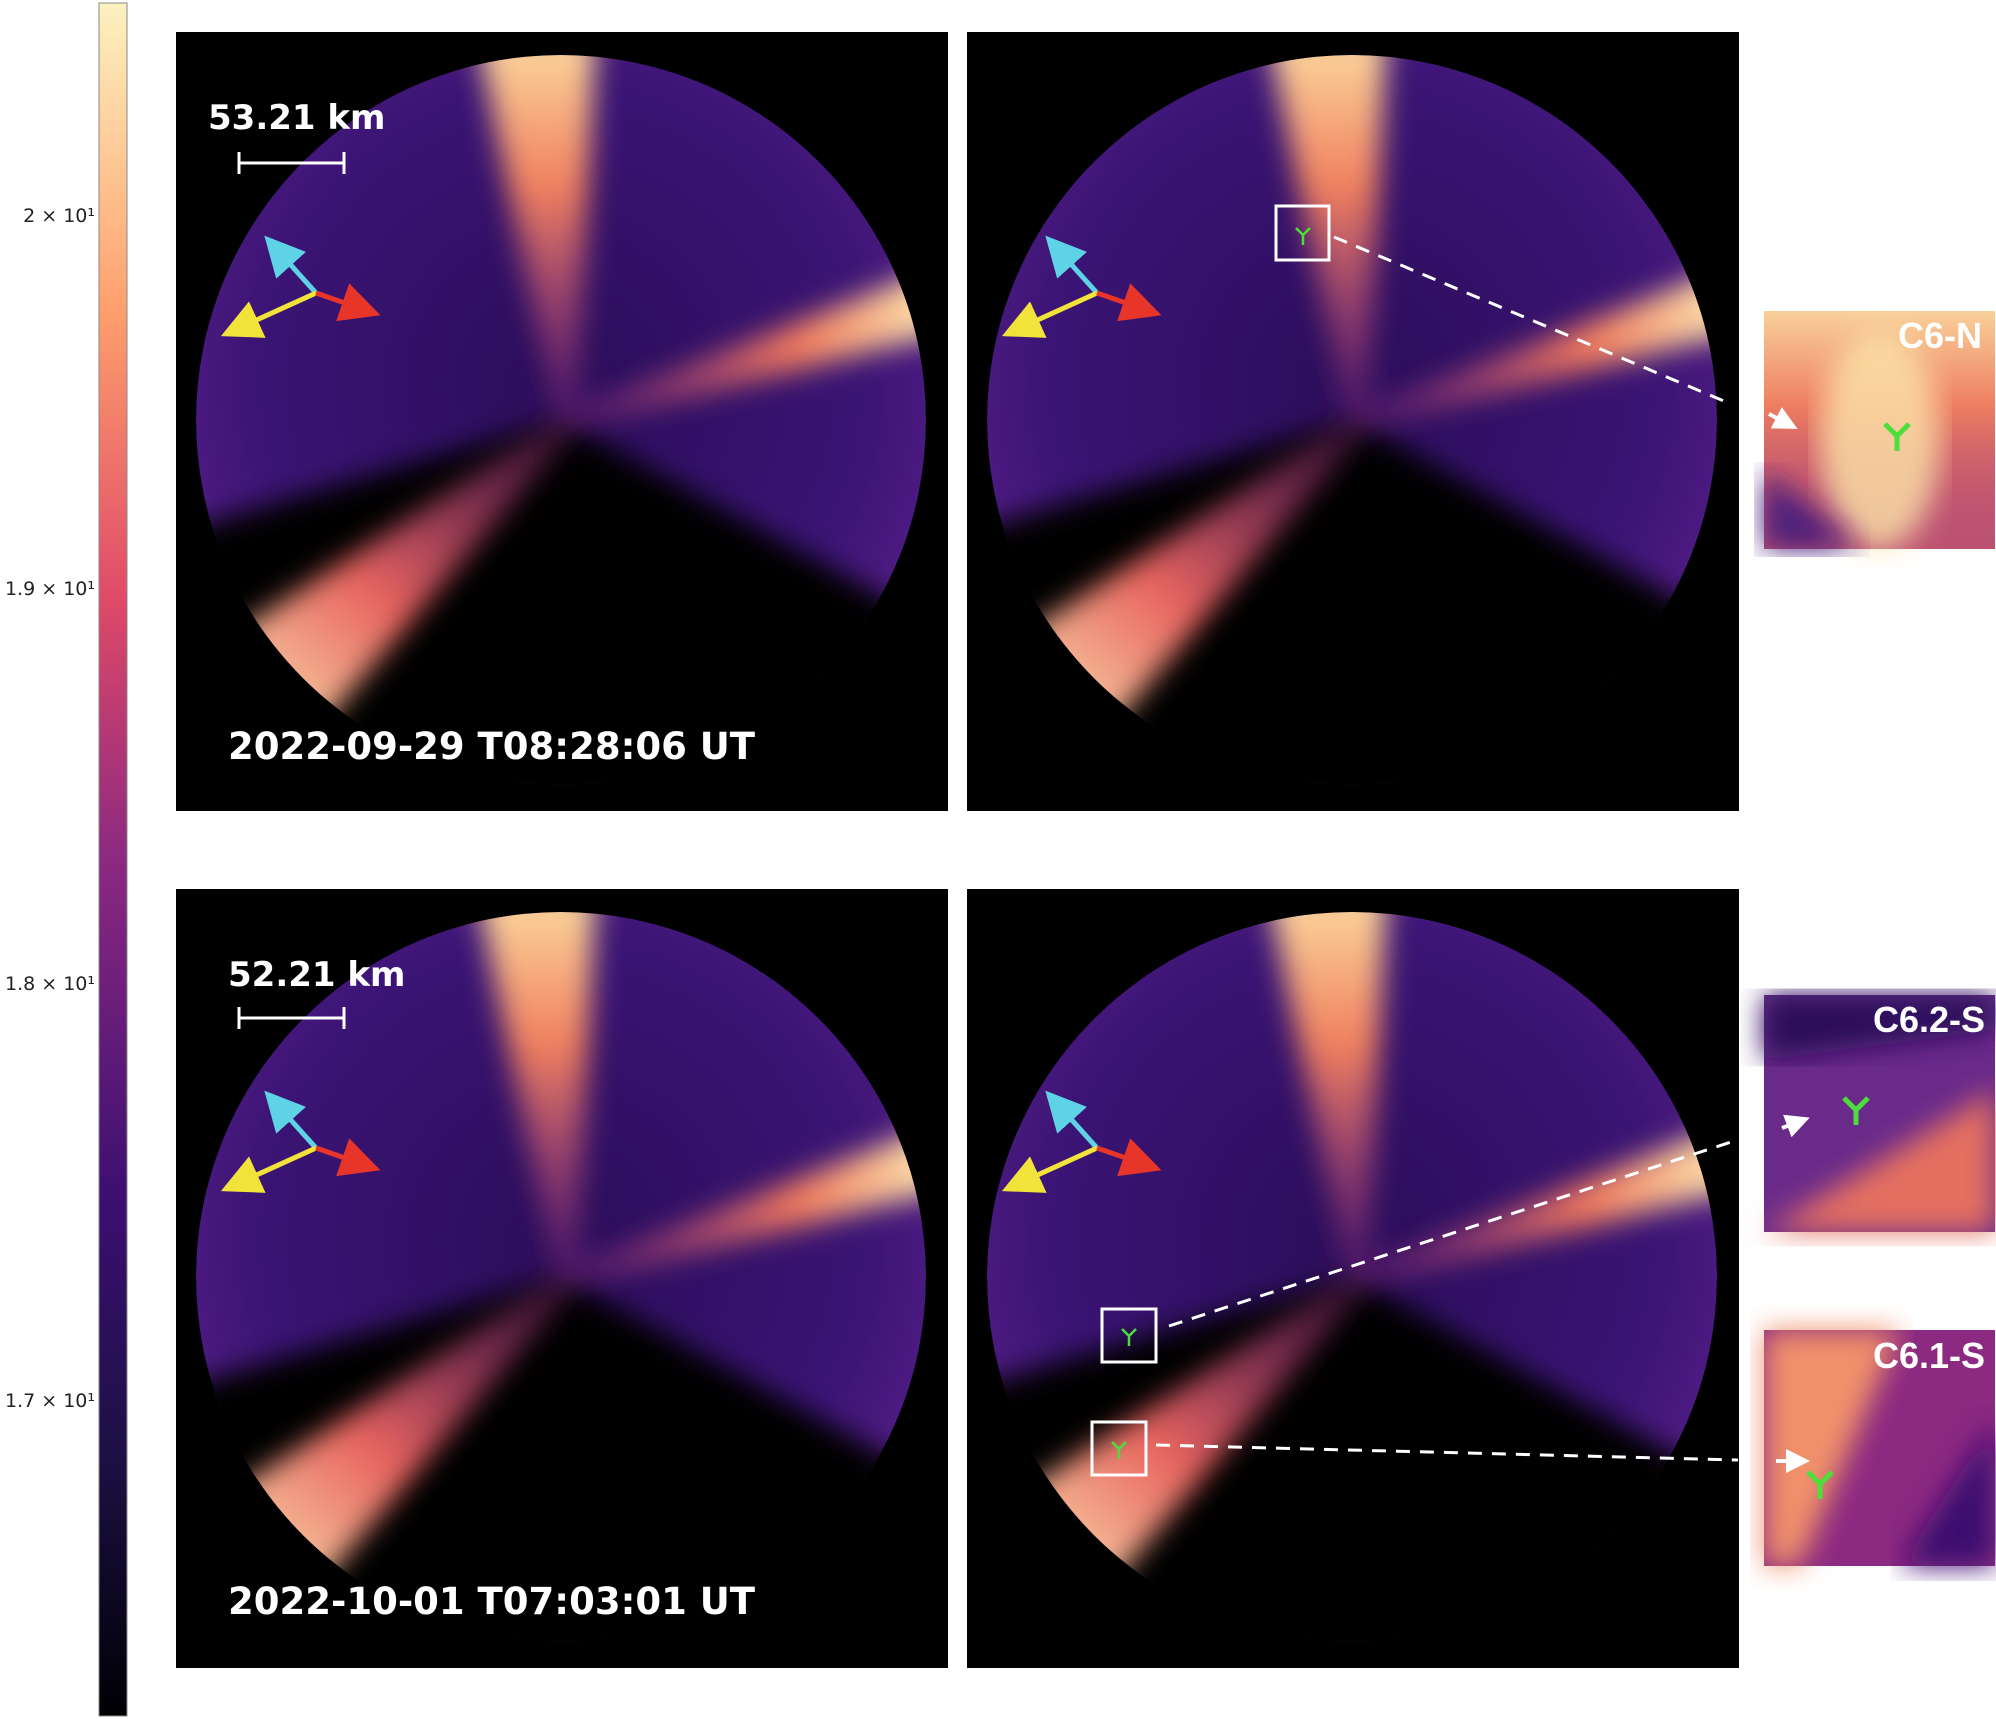 The image size is (1996, 1719). What do you see at coordinates (50, 589) in the screenshot?
I see `colorbar-tick-label: 1.9 × 10¹` at bounding box center [50, 589].